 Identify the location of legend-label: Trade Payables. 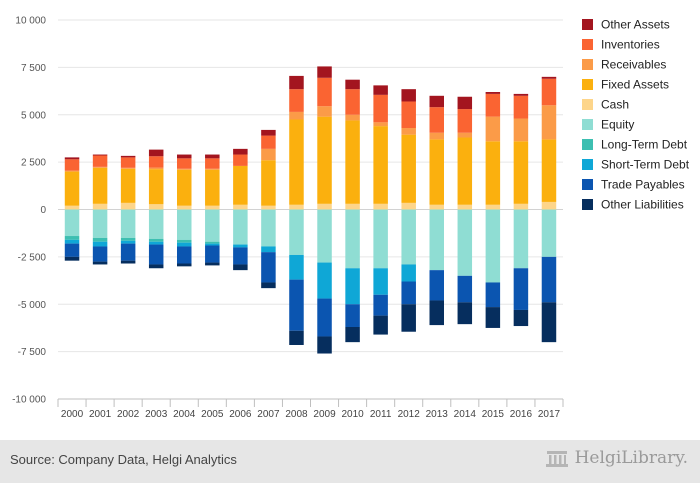
(643, 185).